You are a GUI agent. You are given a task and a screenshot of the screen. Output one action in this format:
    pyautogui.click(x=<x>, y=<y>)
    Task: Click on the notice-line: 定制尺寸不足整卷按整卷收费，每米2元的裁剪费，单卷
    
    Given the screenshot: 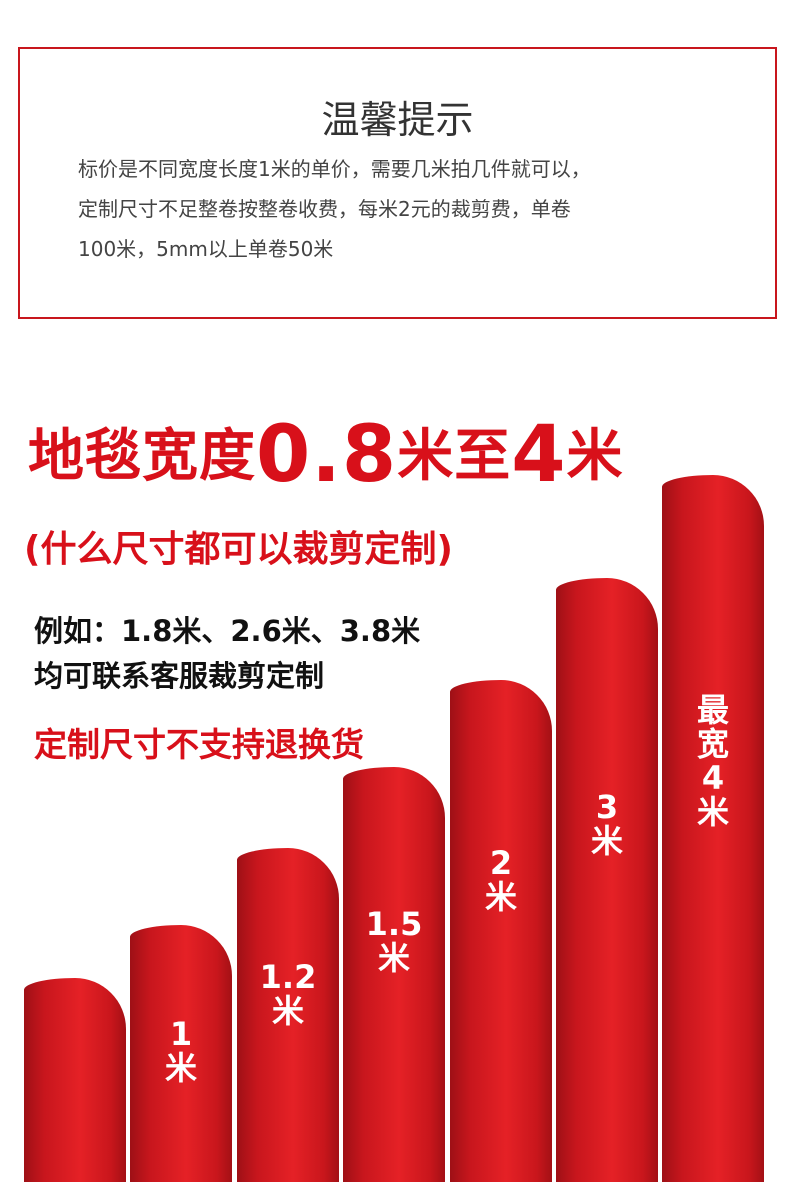 What is the action you would take?
    pyautogui.click(x=324, y=209)
    